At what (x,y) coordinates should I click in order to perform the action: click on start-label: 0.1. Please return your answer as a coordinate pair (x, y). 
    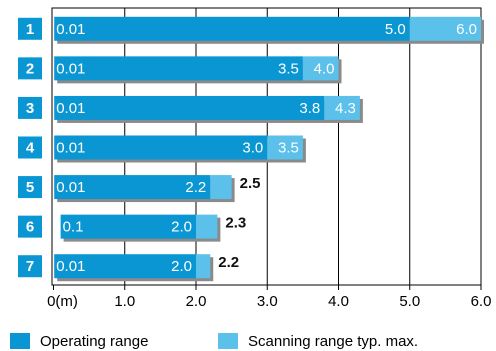
    Looking at the image, I should click on (73, 227).